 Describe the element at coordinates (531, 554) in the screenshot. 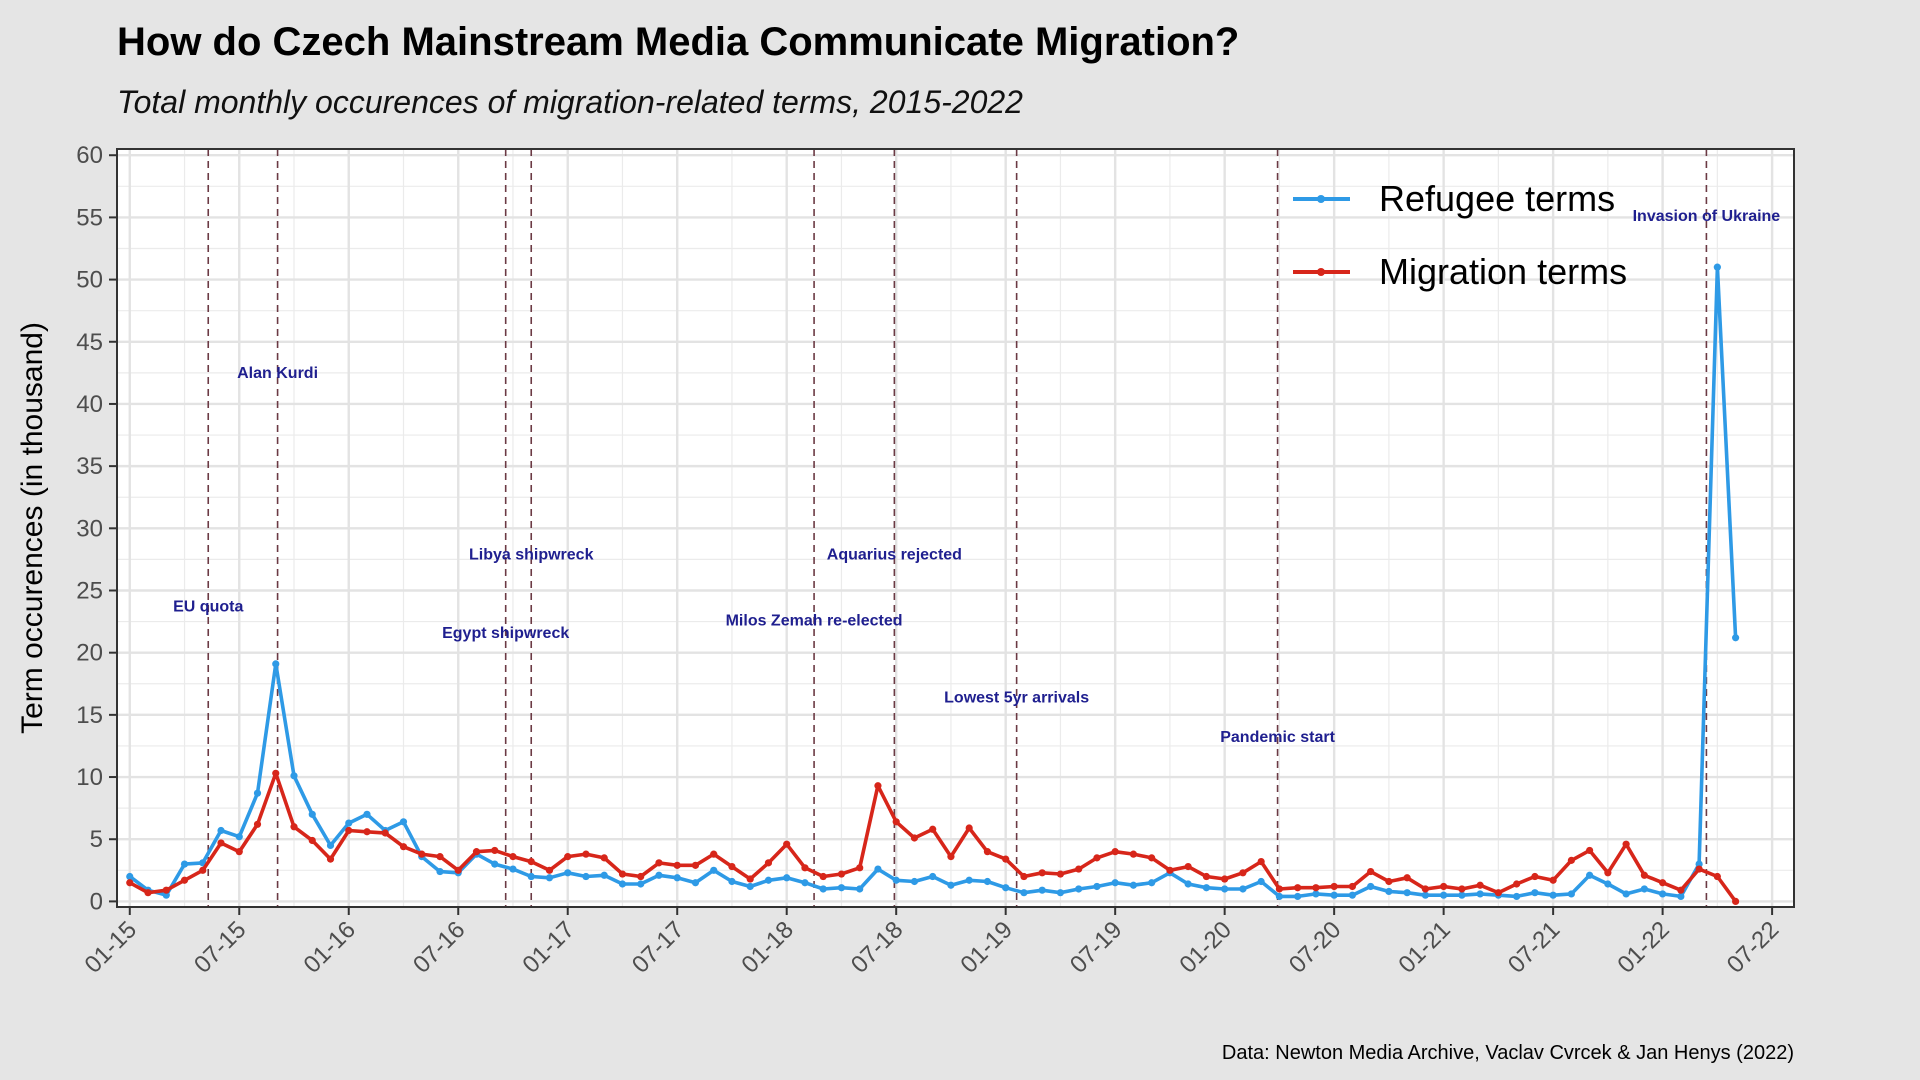

I see `event-label: Libya shipwreck` at that location.